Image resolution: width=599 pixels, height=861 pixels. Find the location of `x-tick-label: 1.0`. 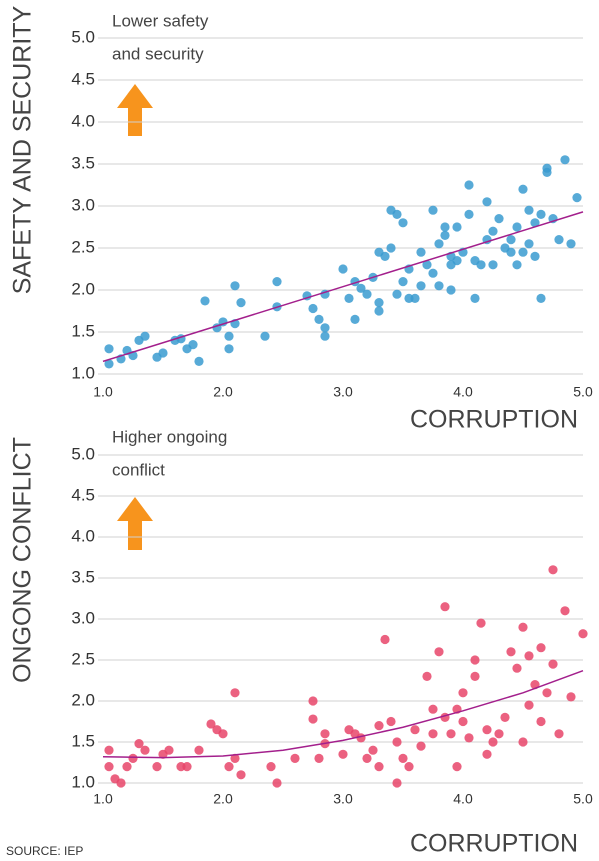

x-tick-label: 1.0 is located at coordinates (103, 799).